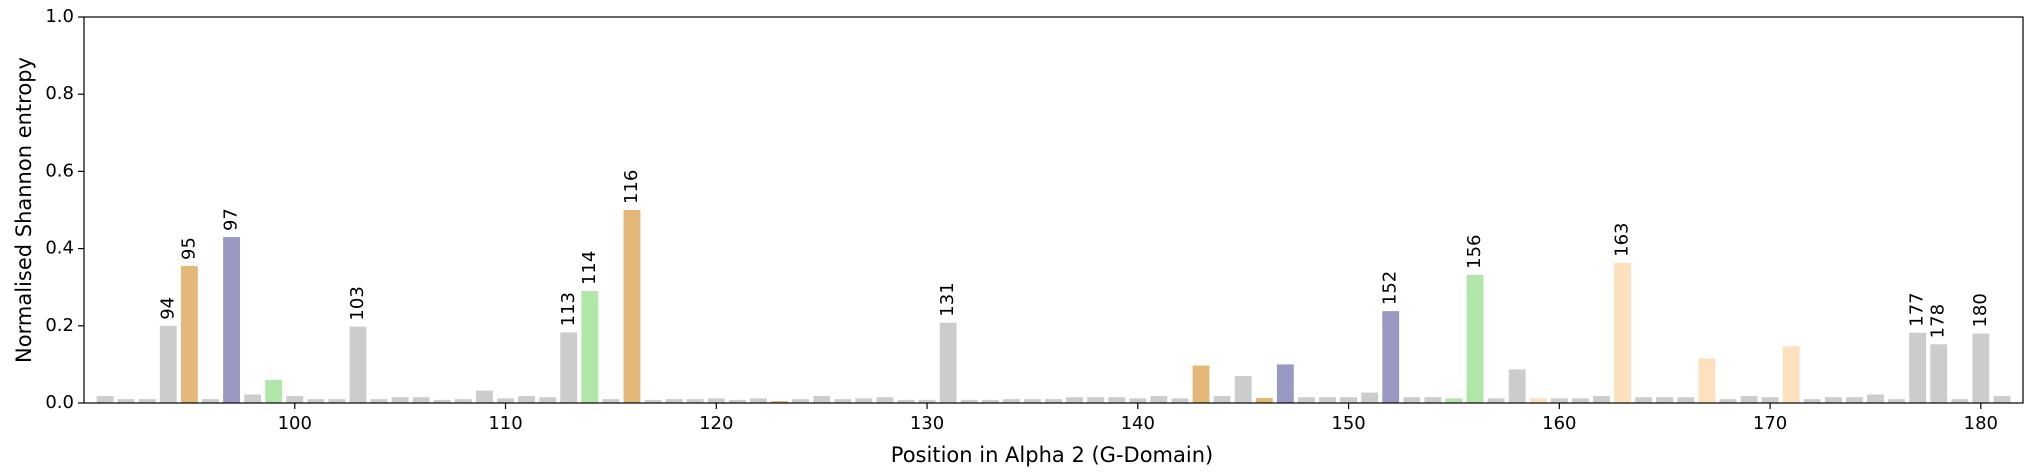 Image resolution: width=2031 pixels, height=475 pixels. Describe the element at coordinates (295, 423) in the screenshot. I see `x-tick-label: 100` at that location.